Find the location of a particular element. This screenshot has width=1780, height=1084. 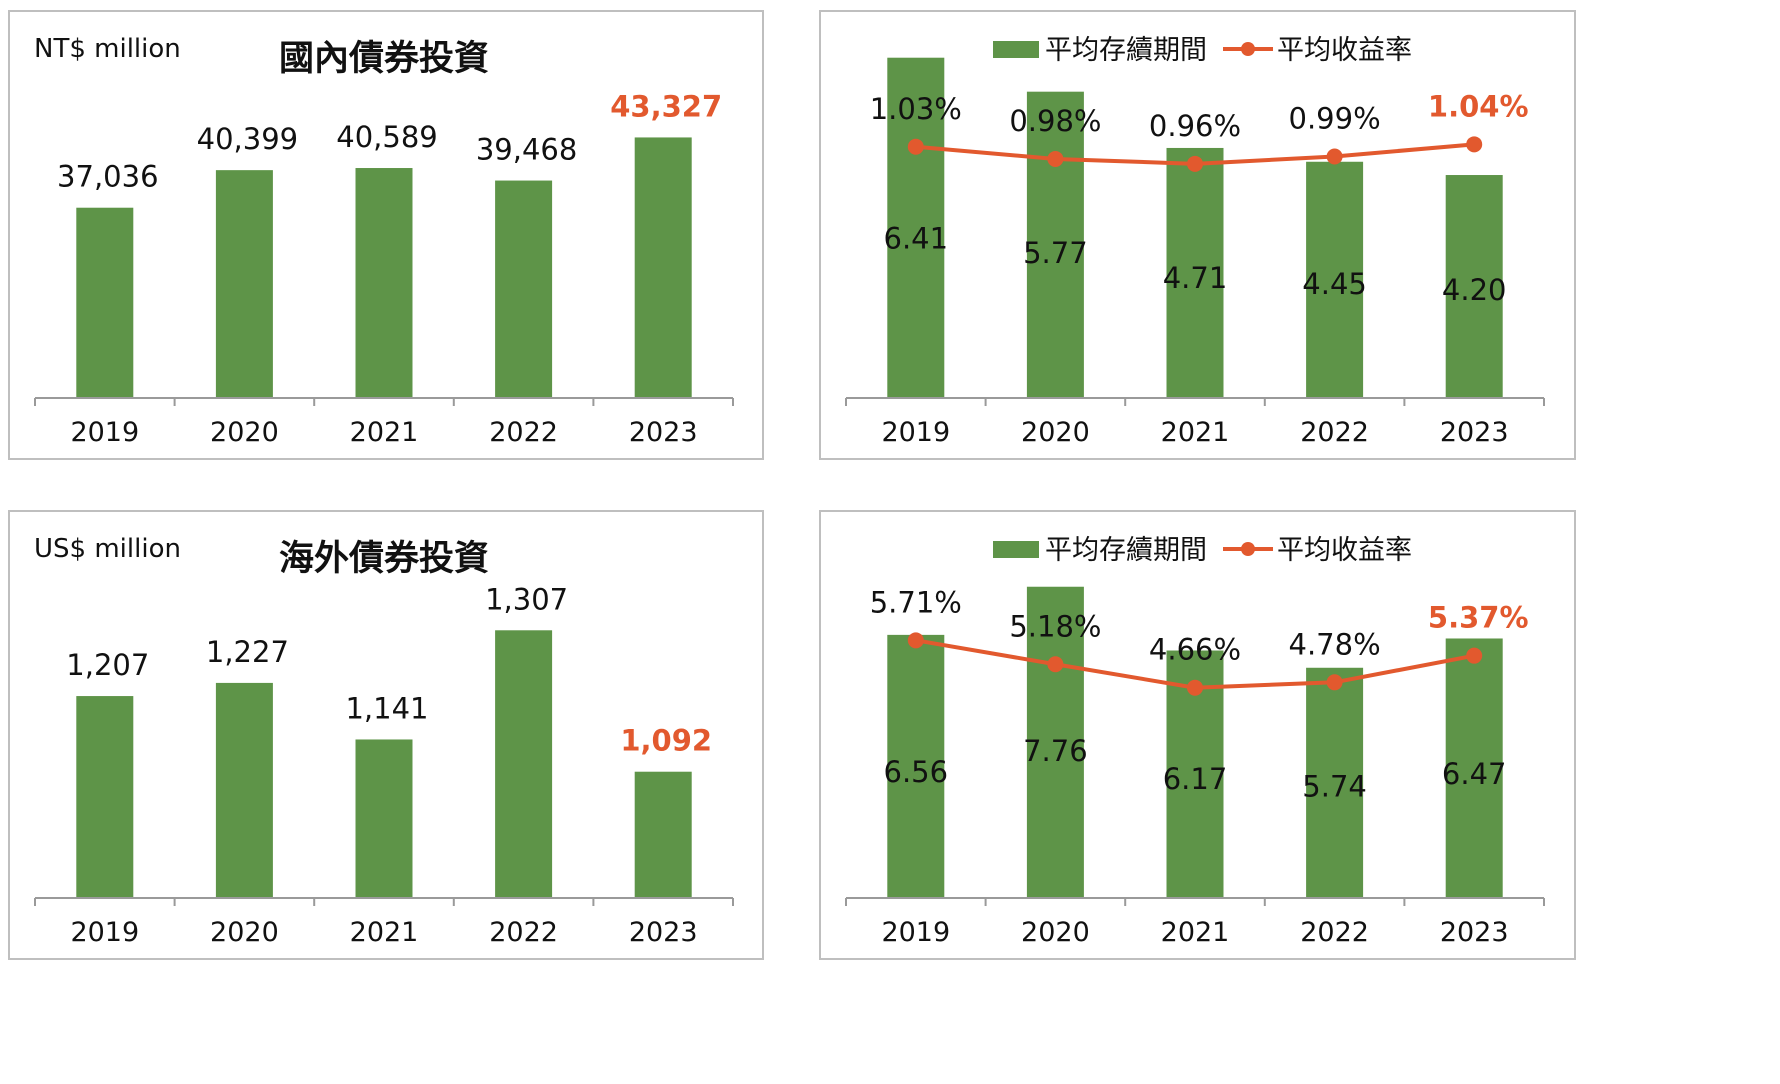

unit-label: US$ million is located at coordinates (107, 549).